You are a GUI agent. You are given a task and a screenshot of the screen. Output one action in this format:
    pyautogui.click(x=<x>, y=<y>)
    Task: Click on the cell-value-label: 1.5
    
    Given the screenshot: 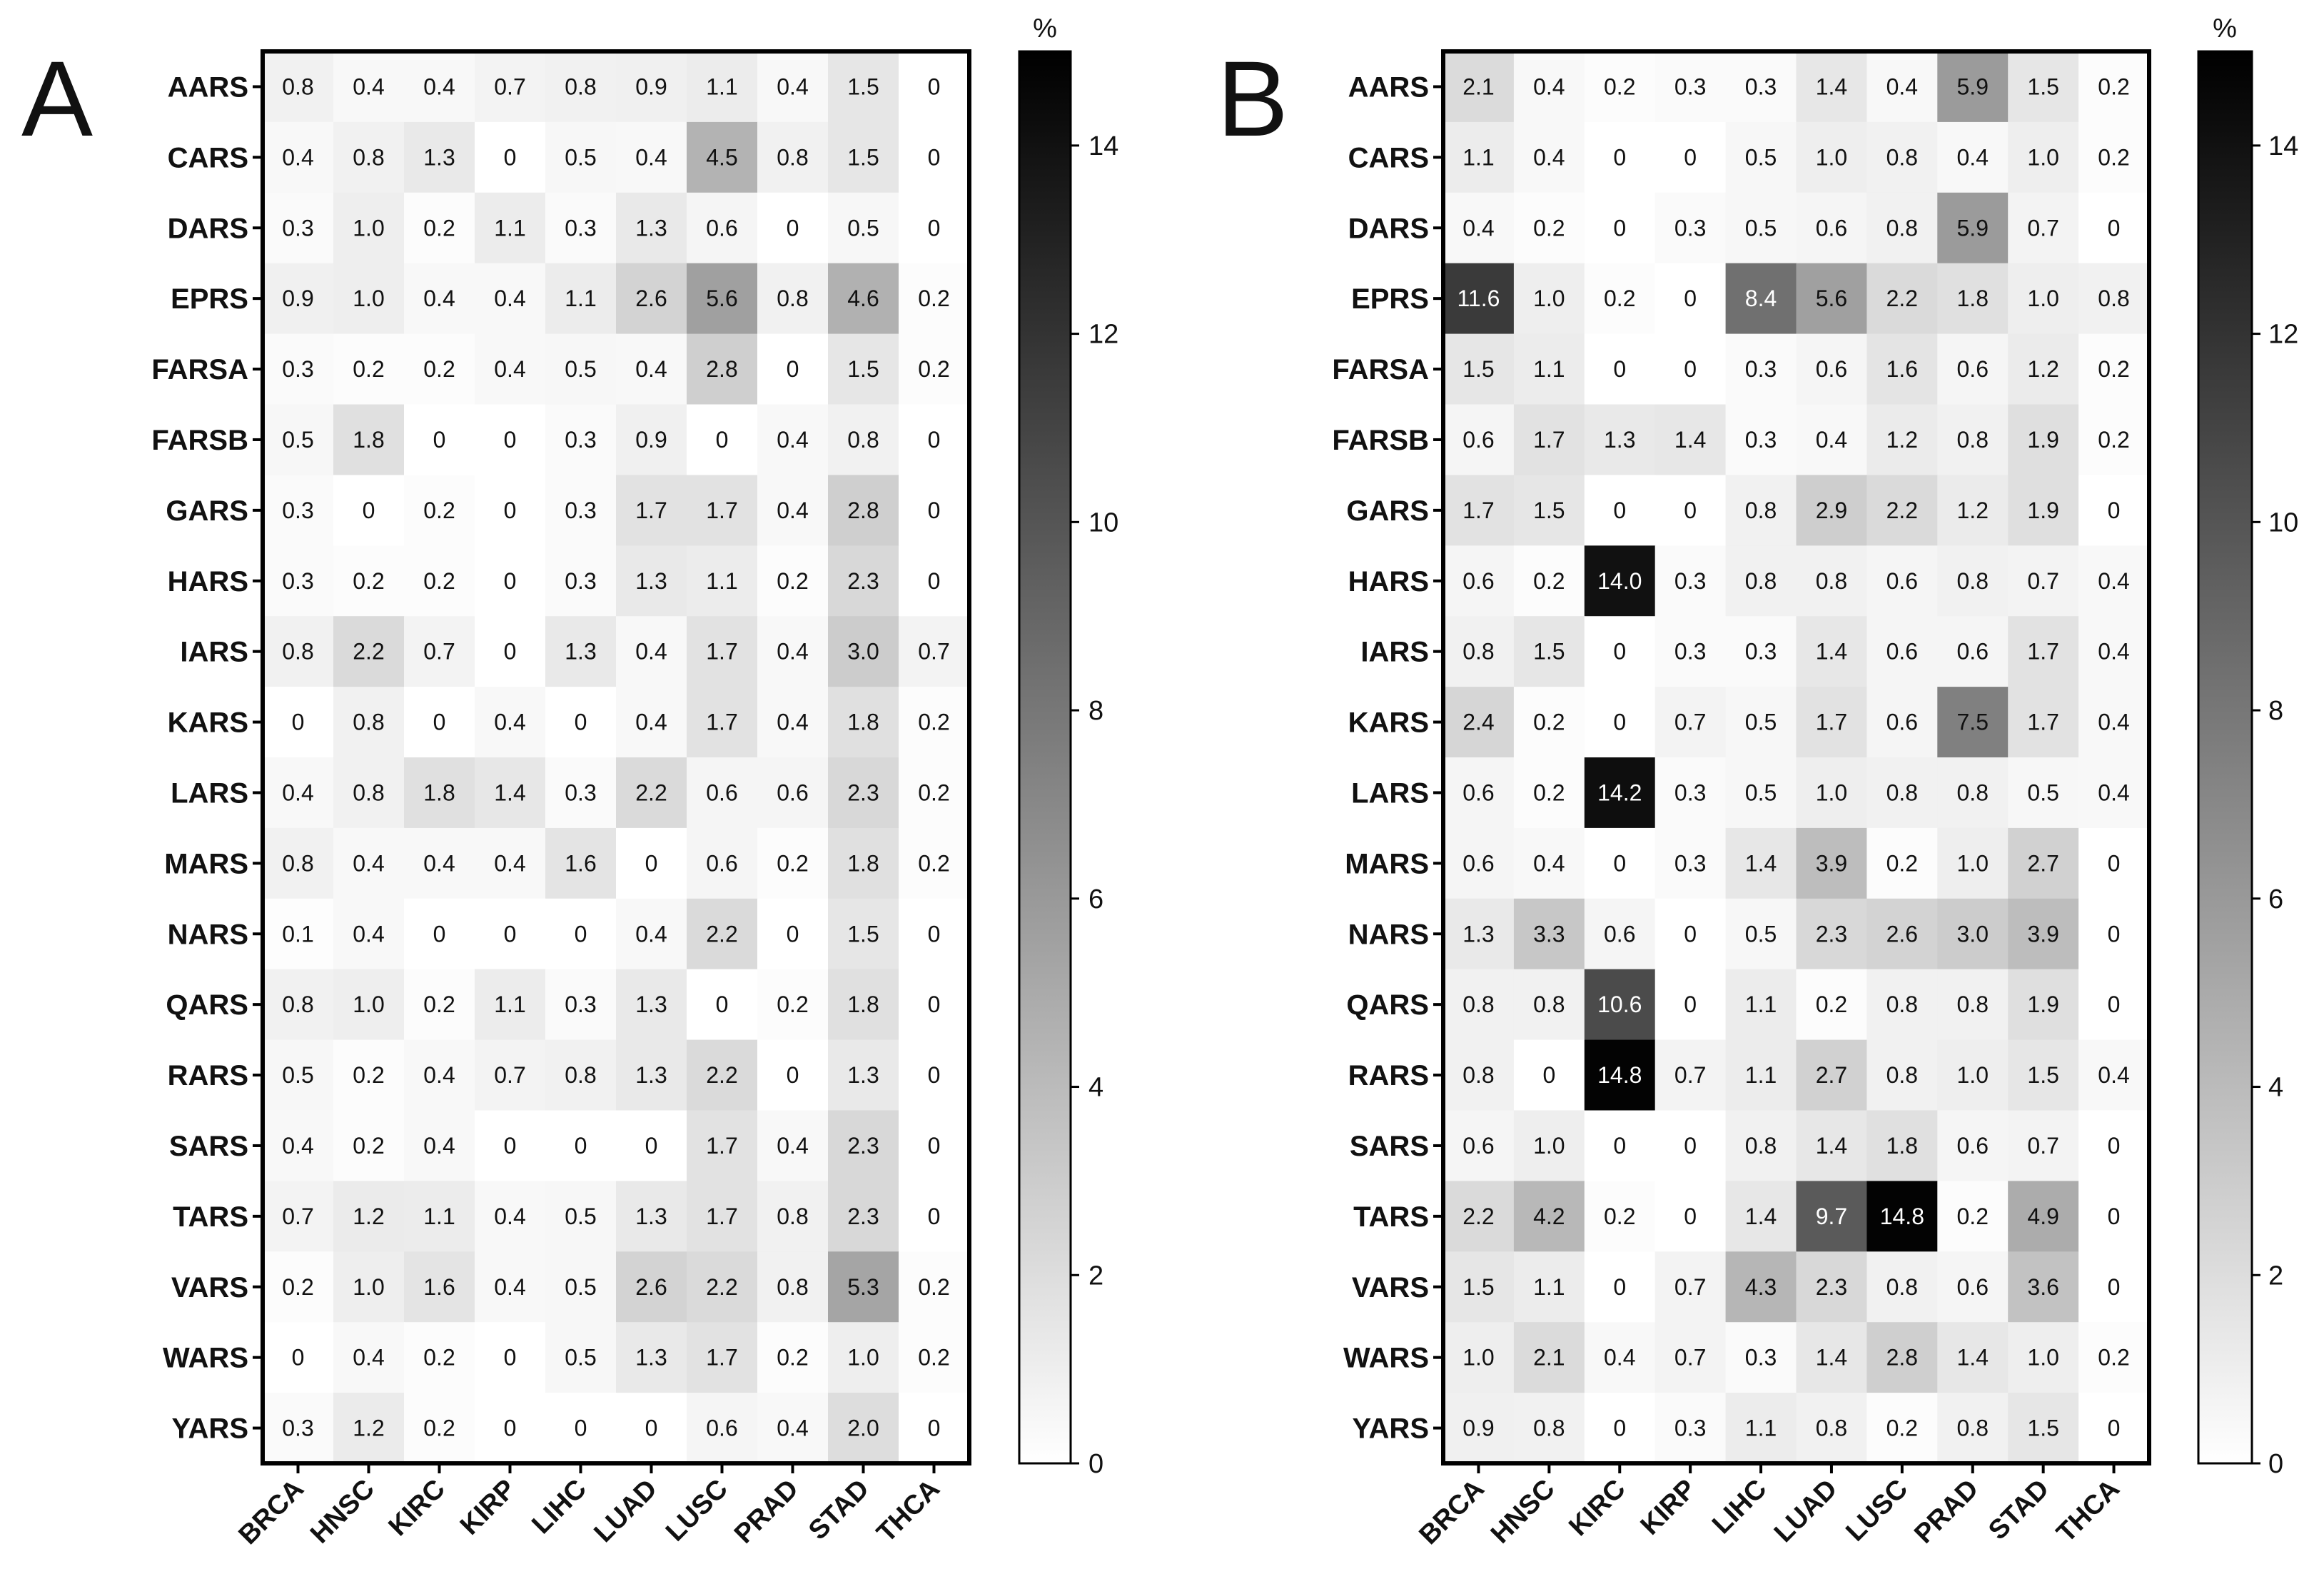 What is the action you would take?
    pyautogui.click(x=1549, y=652)
    